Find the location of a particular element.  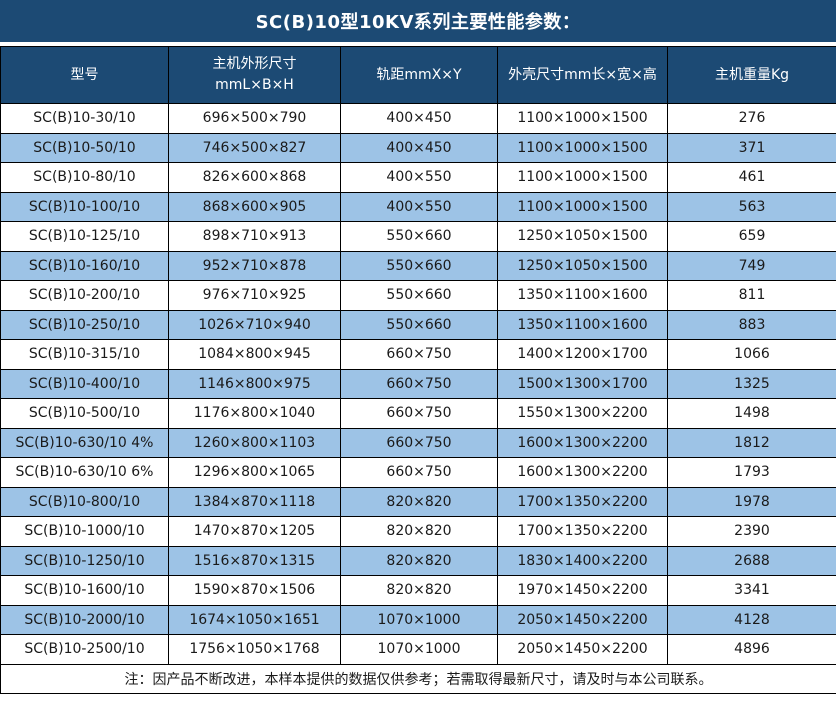

cell-host-dimensions: 1590×870×1506 is located at coordinates (254, 590).